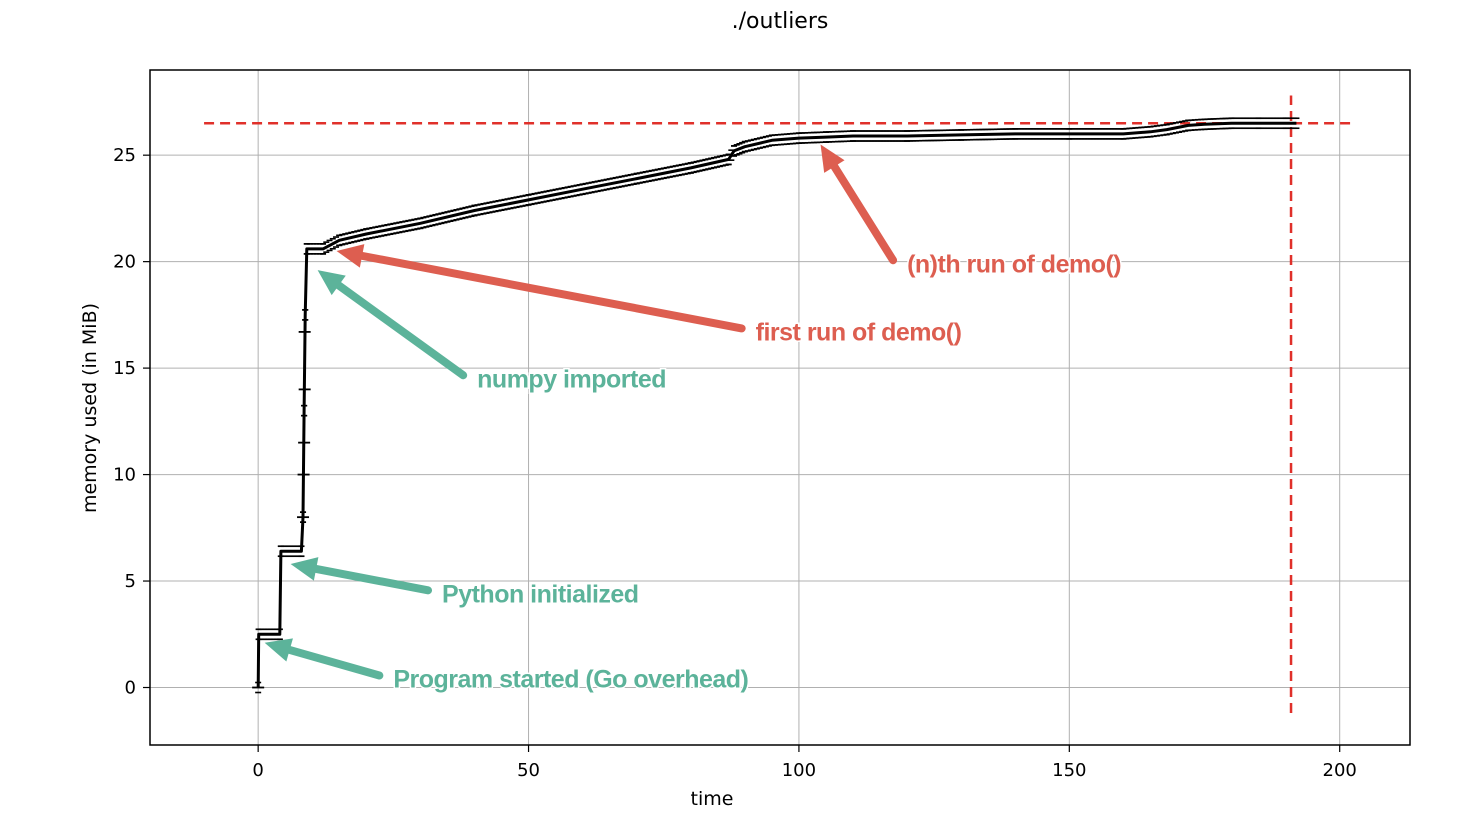  Describe the element at coordinates (130, 581) in the screenshot. I see `y-tick-label: 5` at that location.